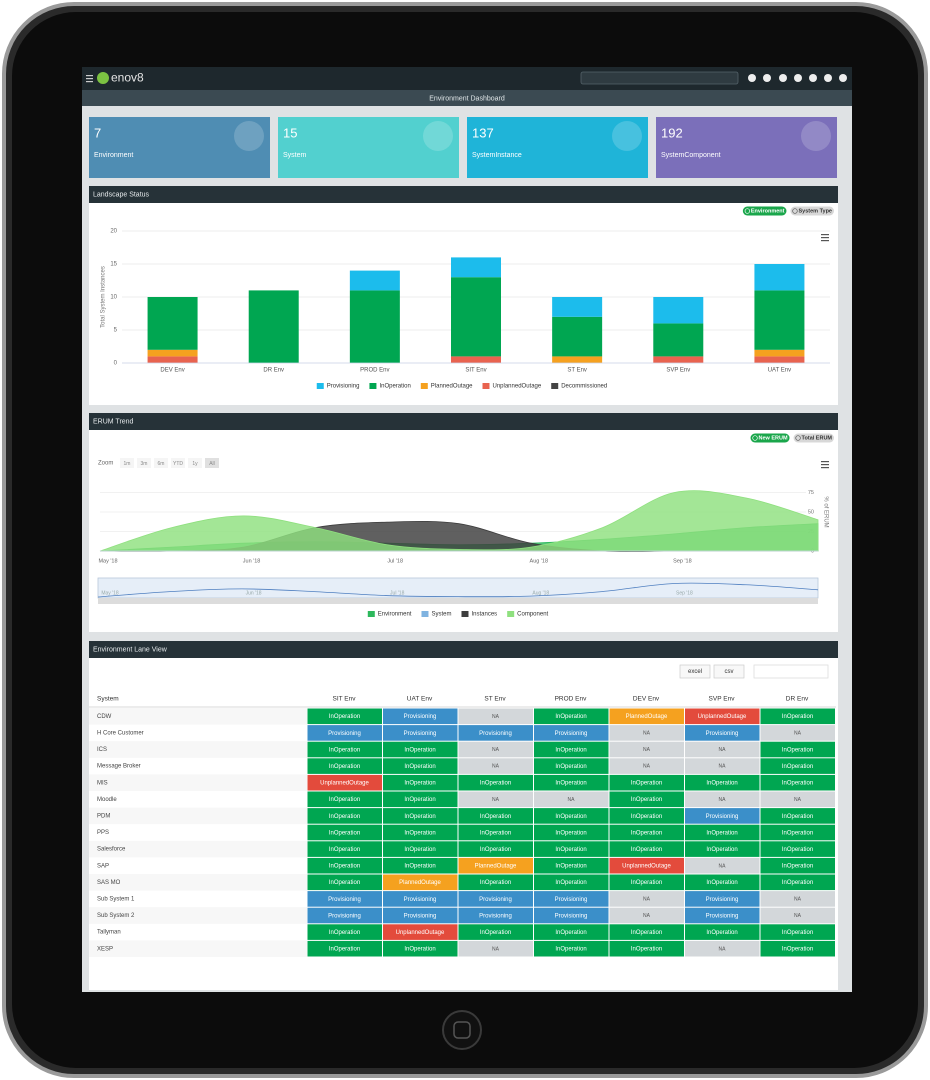 This screenshot has width=930, height=1080. I want to click on menu-icon, so click(89, 79).